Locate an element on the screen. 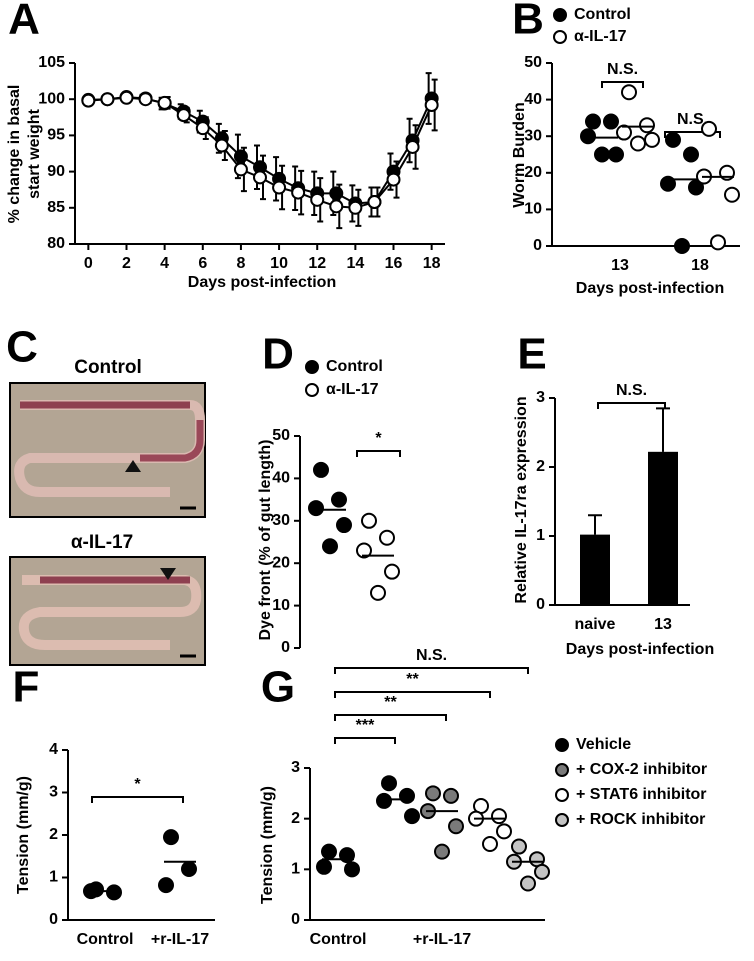 The height and width of the screenshot is (961, 754). x-tick-label: 12 is located at coordinates (317, 263).